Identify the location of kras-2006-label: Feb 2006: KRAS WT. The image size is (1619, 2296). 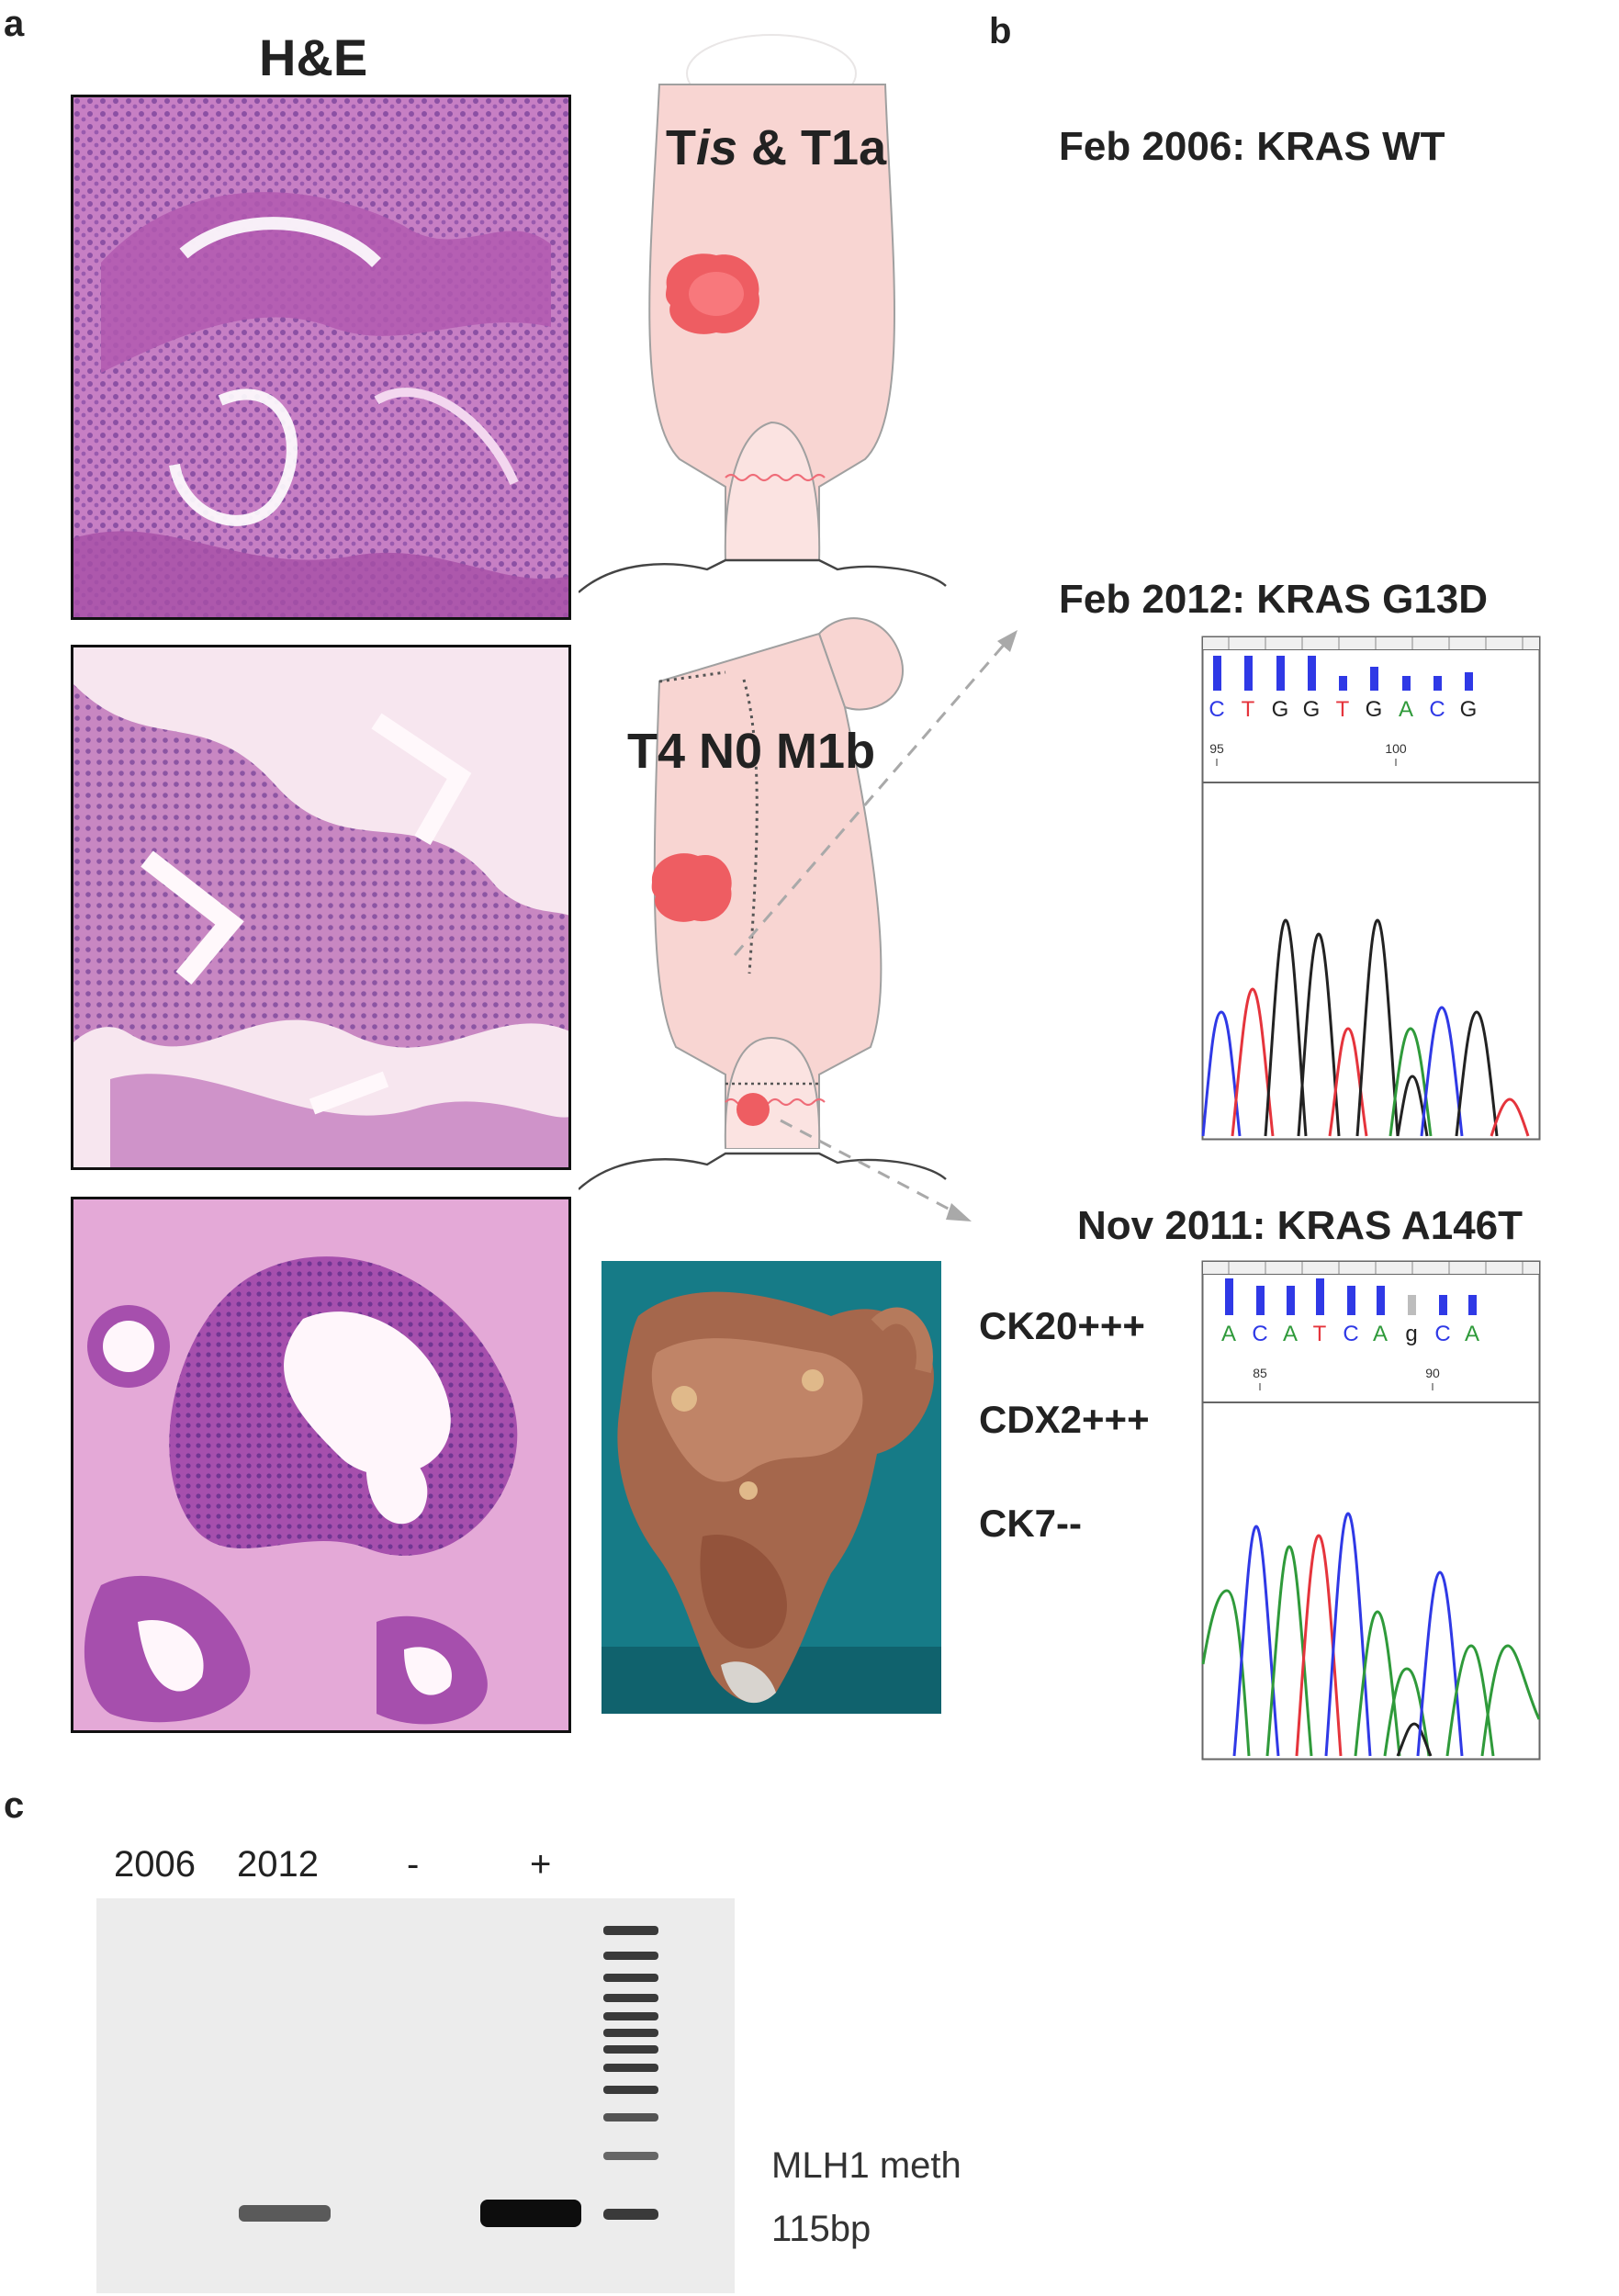
(1252, 146).